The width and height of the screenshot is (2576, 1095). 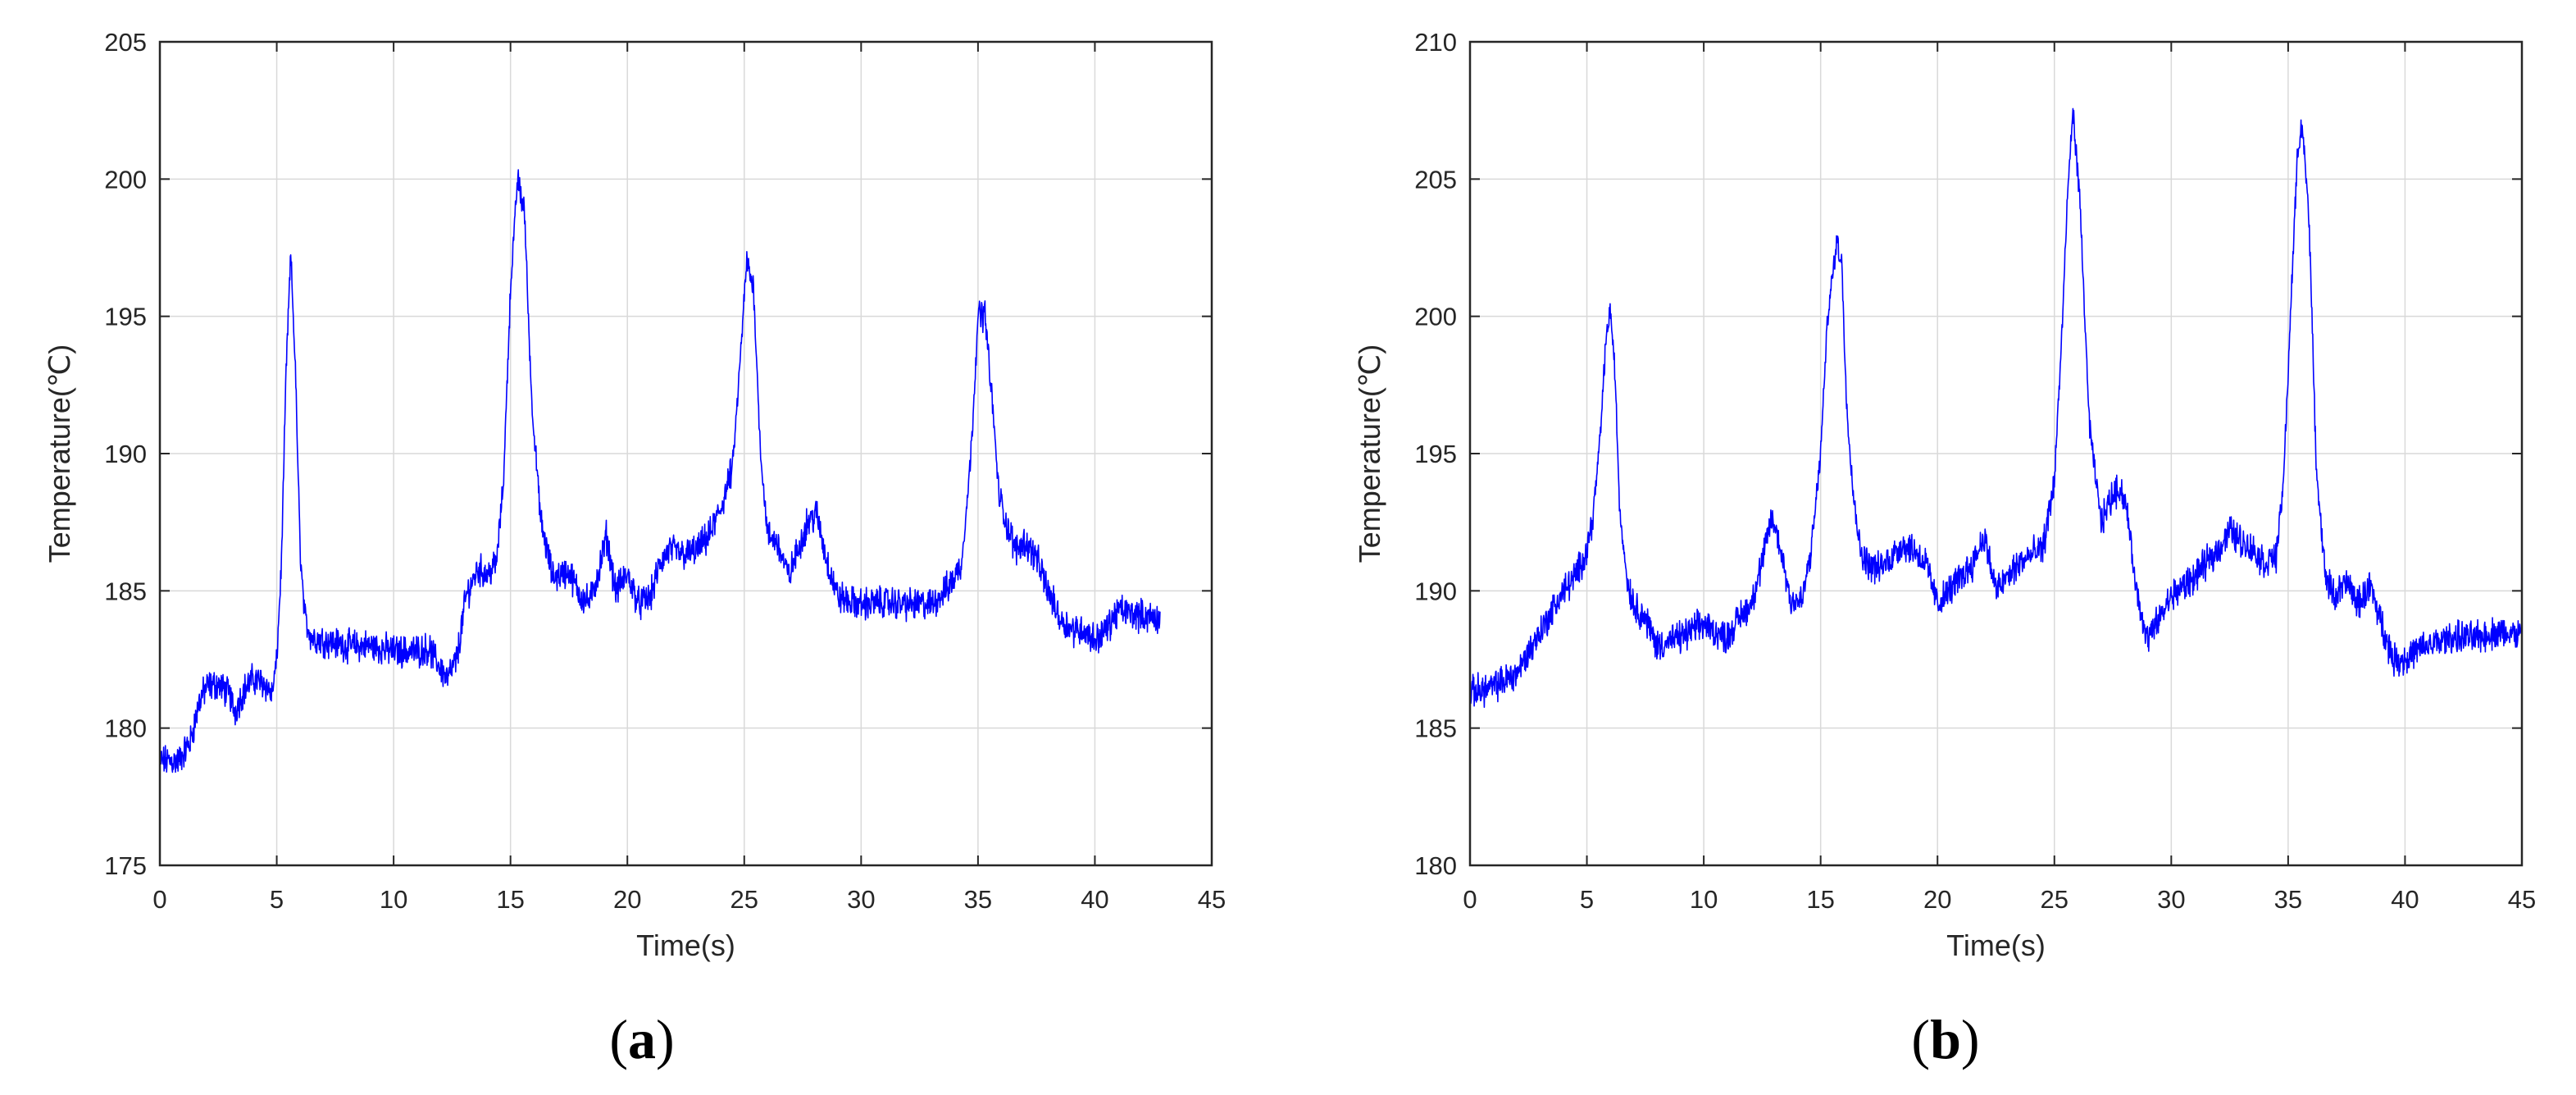 I want to click on panel-caption: (a), so click(x=641, y=1039).